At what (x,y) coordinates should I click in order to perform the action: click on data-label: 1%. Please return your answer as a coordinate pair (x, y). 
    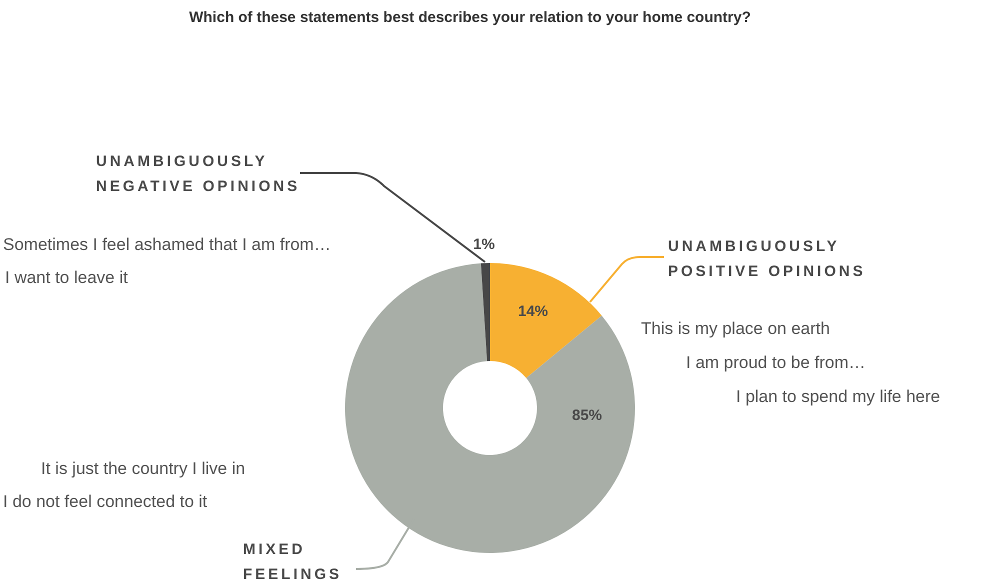
    Looking at the image, I should click on (484, 244).